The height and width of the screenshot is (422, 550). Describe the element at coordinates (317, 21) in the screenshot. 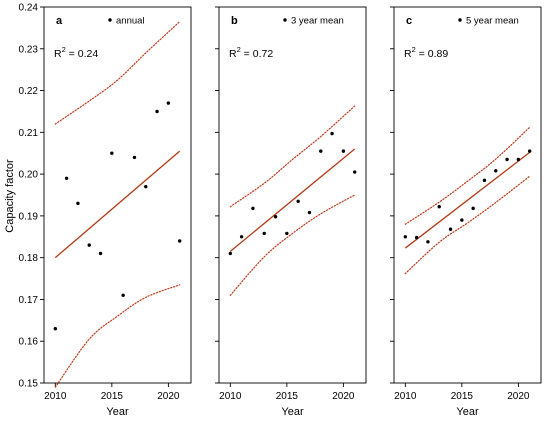

I see `legend-label: 3 year mean` at that location.